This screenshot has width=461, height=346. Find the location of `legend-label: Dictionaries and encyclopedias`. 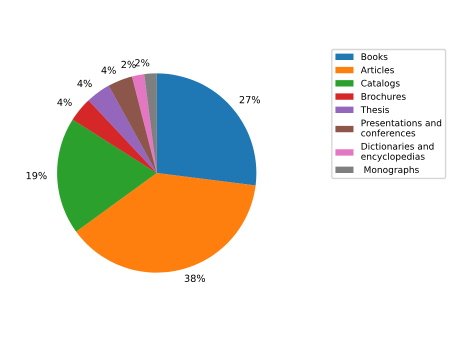

legend-label: Dictionaries and encyclopedias is located at coordinates (397, 152).